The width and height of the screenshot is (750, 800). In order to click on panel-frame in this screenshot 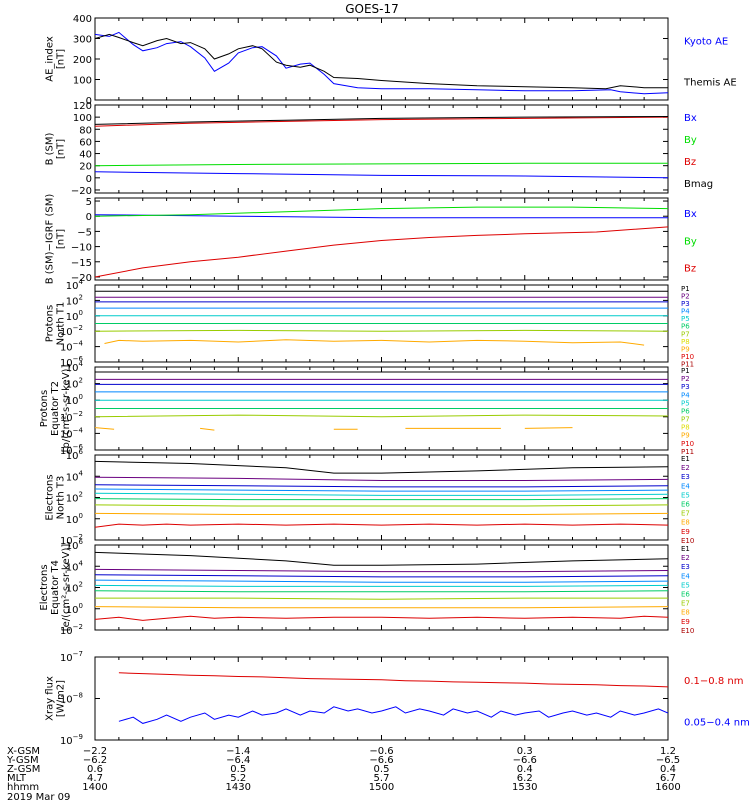, I will do `click(381, 239)`.